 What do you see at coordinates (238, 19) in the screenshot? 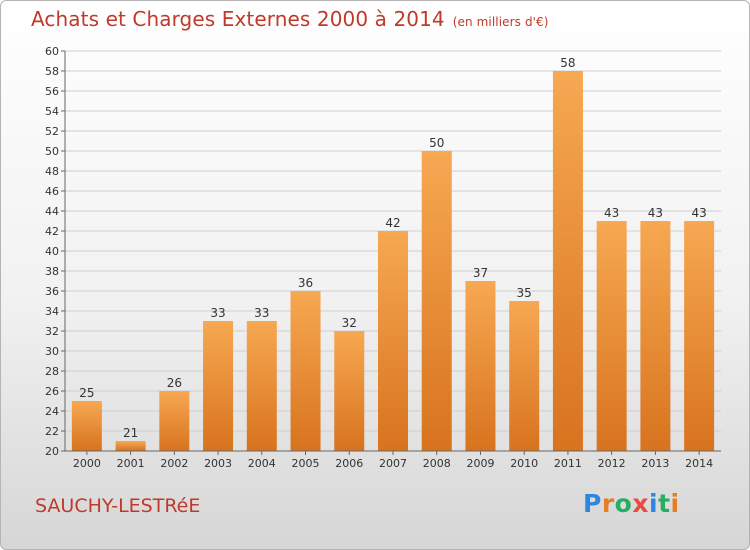
I see `chart-title-text: Achats et Charges Externes 2000 à 2014` at bounding box center [238, 19].